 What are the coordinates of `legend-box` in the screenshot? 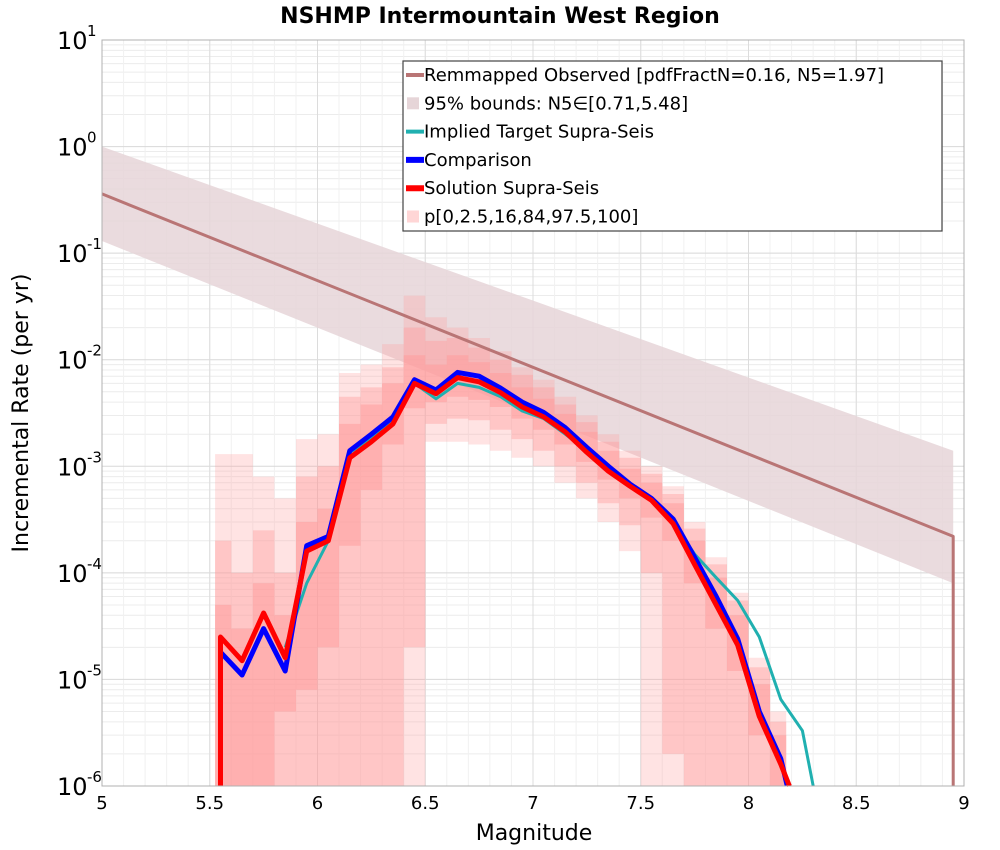 It's located at (672, 146).